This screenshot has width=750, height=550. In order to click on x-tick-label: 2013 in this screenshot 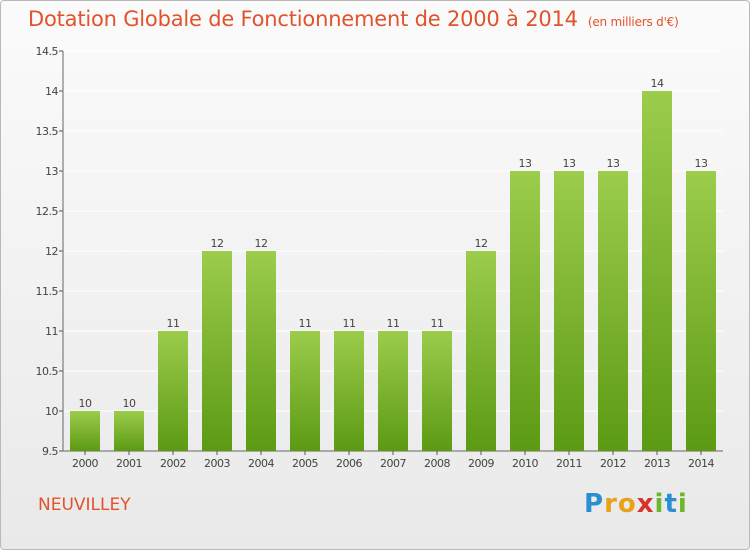, I will do `click(657, 463)`.